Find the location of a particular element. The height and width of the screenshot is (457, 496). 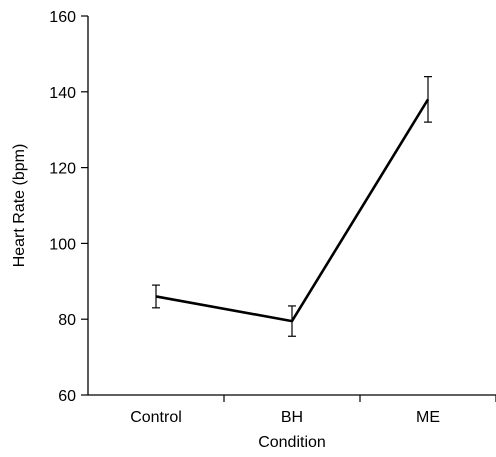

x-axis-title: Condition is located at coordinates (292, 442).